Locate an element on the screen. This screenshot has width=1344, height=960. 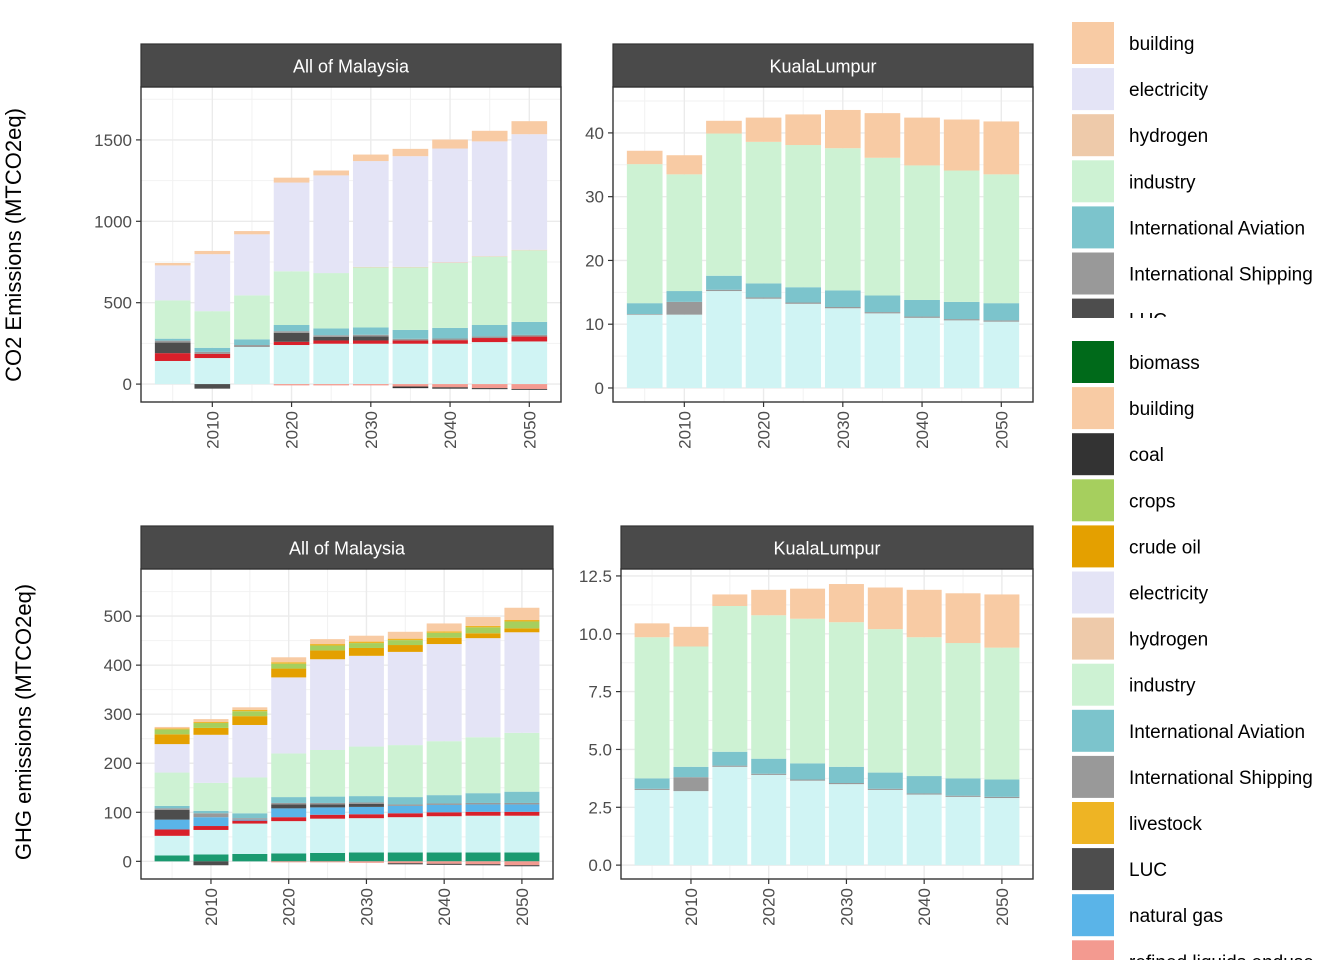
legend-label: industry is located at coordinates (1162, 182).